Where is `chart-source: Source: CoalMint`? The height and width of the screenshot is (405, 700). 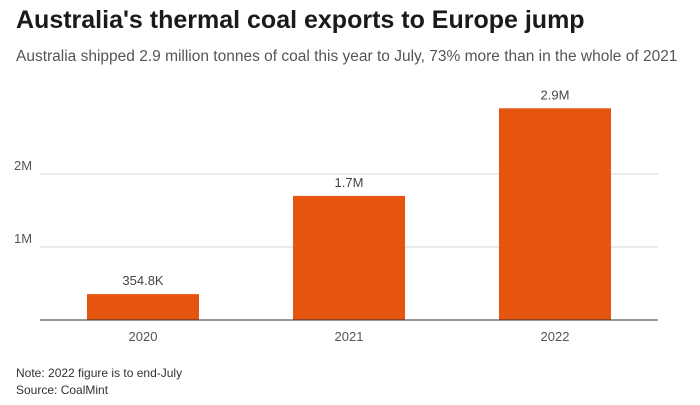
chart-source: Source: CoalMint is located at coordinates (62, 390).